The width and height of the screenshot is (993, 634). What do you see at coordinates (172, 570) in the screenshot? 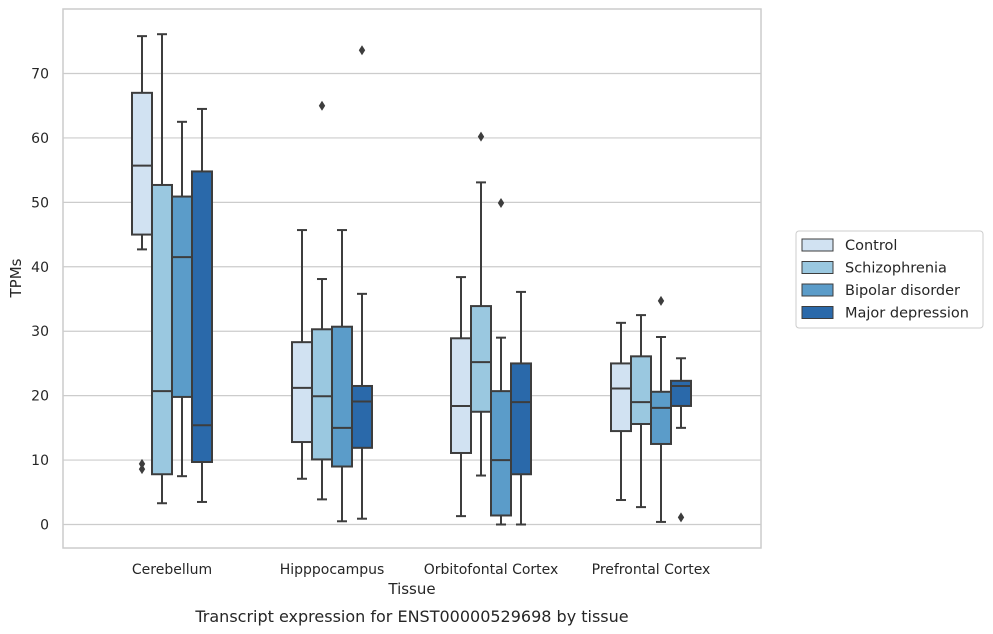
I see `x-tick-label: Cerebellum` at bounding box center [172, 570].